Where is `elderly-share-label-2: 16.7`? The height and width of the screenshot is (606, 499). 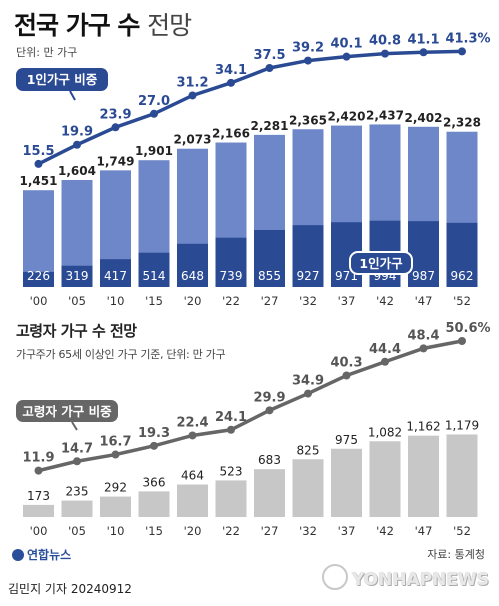
elderly-share-label-2: 16.7 is located at coordinates (115, 442).